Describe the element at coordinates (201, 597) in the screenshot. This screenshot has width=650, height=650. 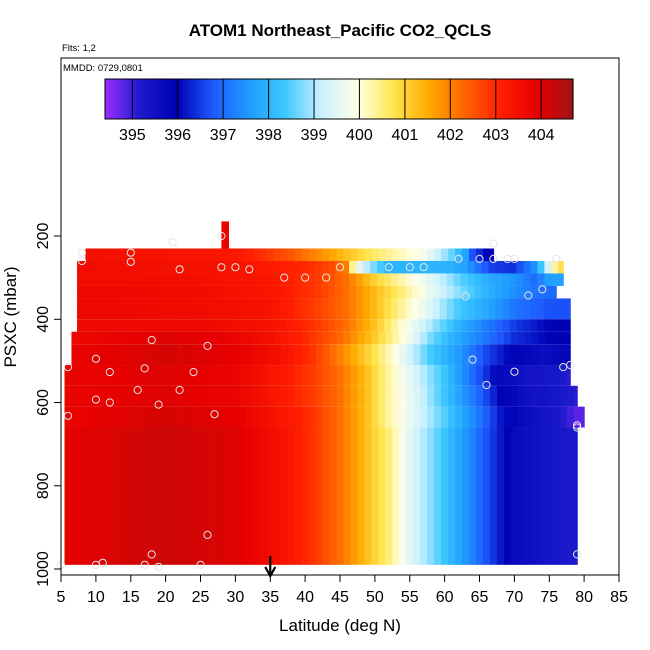
I see `x-tick-label: 25` at that location.